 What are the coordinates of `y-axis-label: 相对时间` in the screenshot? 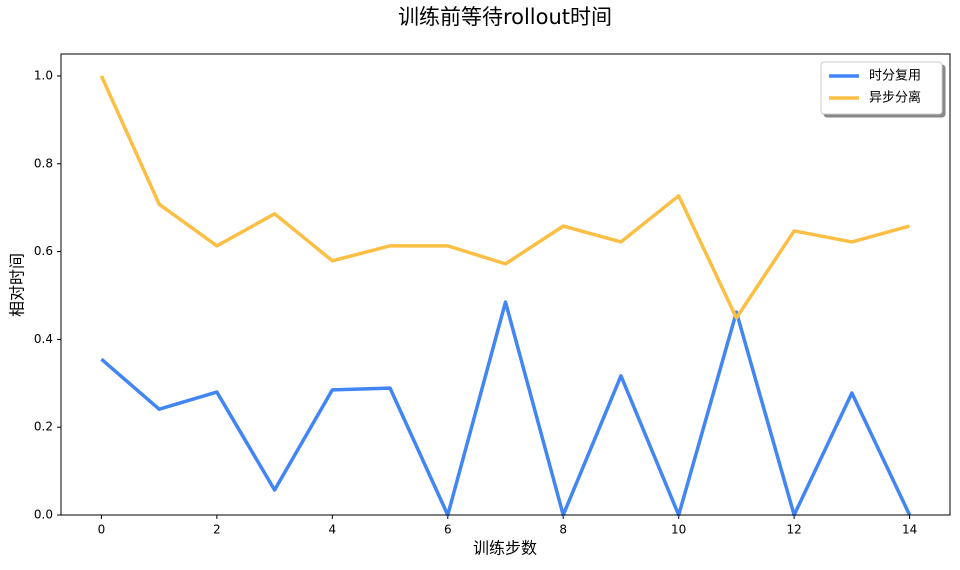 It's located at (17, 285).